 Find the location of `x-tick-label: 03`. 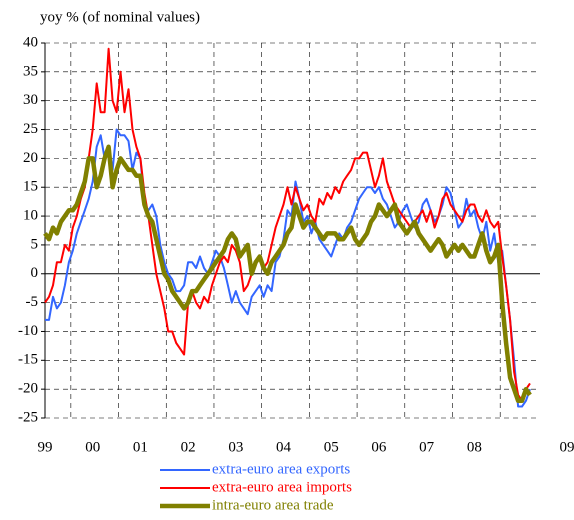

x-tick-label: 03 is located at coordinates (235, 447).